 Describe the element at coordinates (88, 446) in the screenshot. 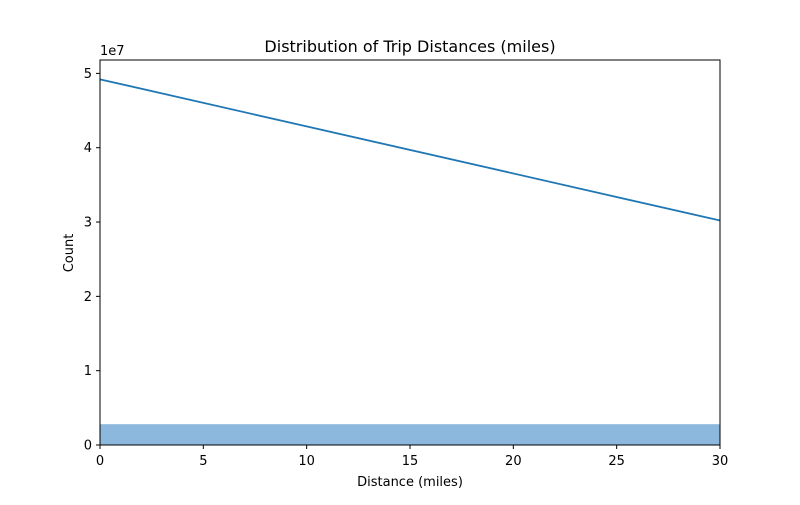

I see `y-tick-label: 0` at that location.